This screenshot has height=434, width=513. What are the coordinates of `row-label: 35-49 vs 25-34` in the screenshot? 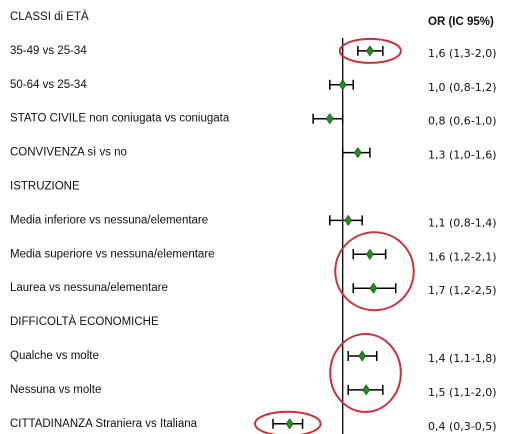 It's located at (48, 51).